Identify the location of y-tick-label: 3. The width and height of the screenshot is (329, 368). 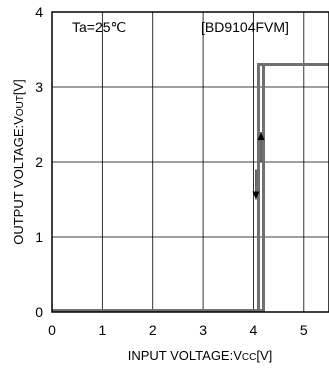
(39, 87).